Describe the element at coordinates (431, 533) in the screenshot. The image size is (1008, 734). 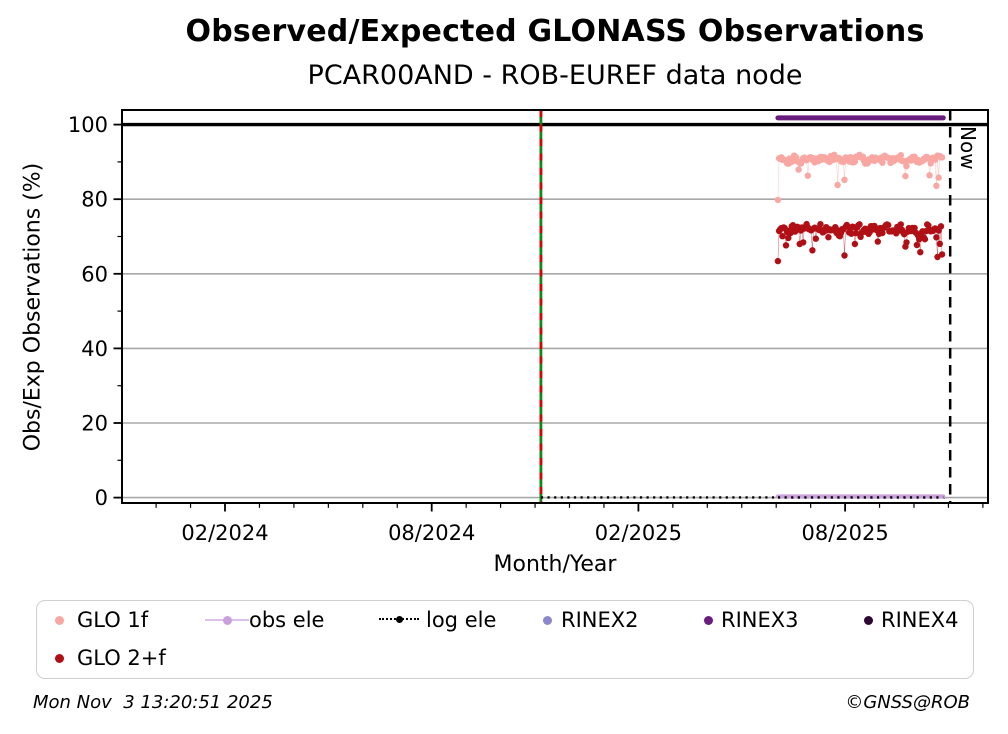
I see `x-tick-label: 08/2024` at that location.